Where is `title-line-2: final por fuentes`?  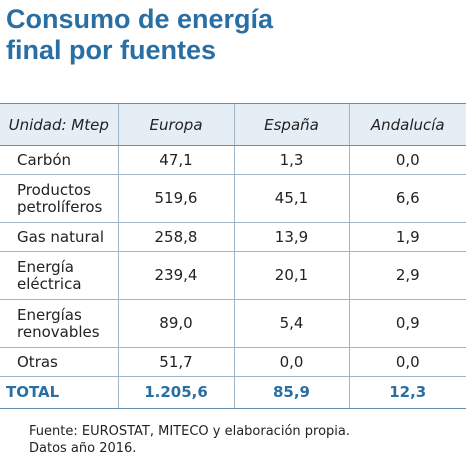
title-line-2: final por fuentes is located at coordinates (111, 50).